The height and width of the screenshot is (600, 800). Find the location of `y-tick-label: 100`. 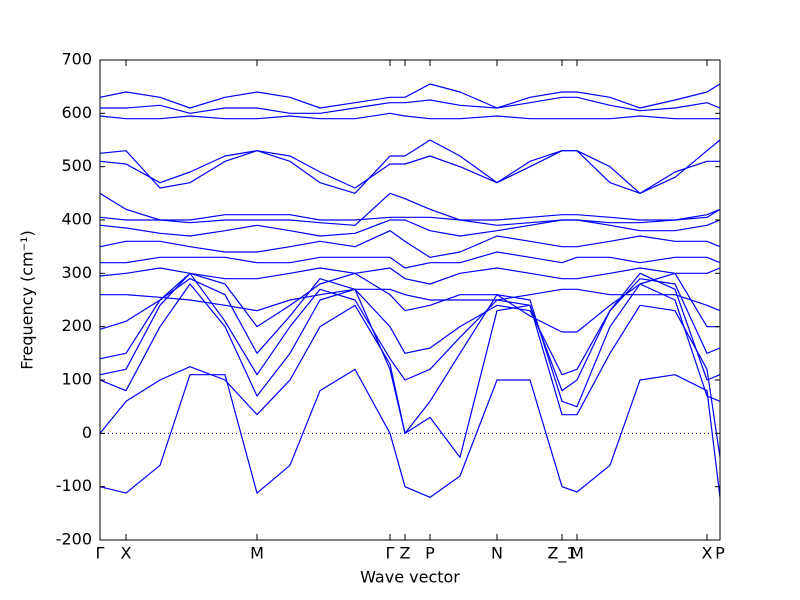

y-tick-label: 100 is located at coordinates (76, 379).